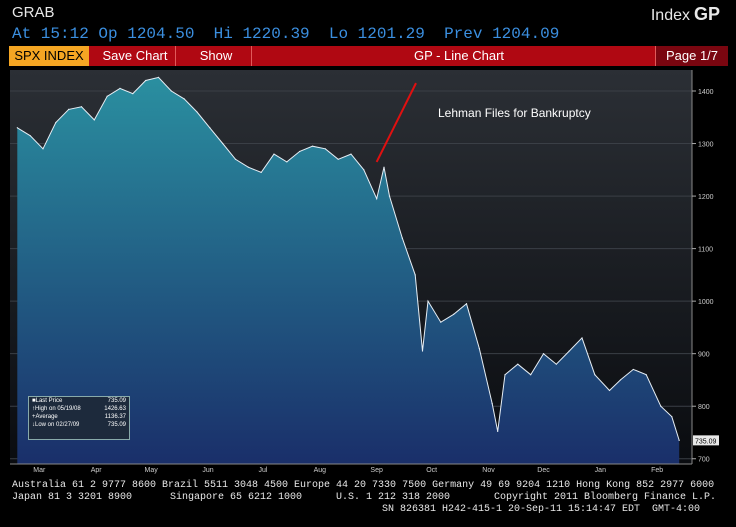 The height and width of the screenshot is (527, 736). I want to click on footer-singapore: Singapore 65 6212 1000, so click(236, 497).